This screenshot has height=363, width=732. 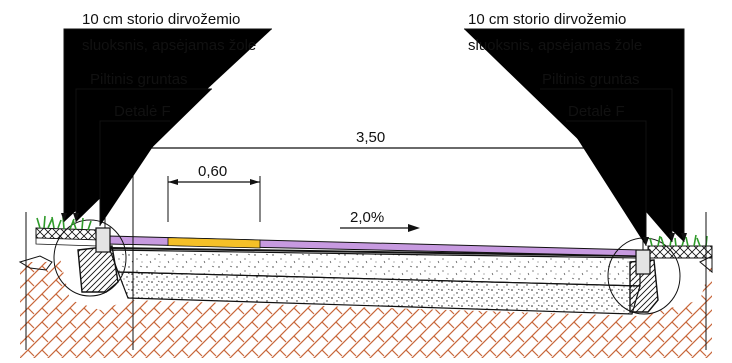 What do you see at coordinates (134, 173) in the screenshot?
I see `leader-detail-left` at bounding box center [134, 173].